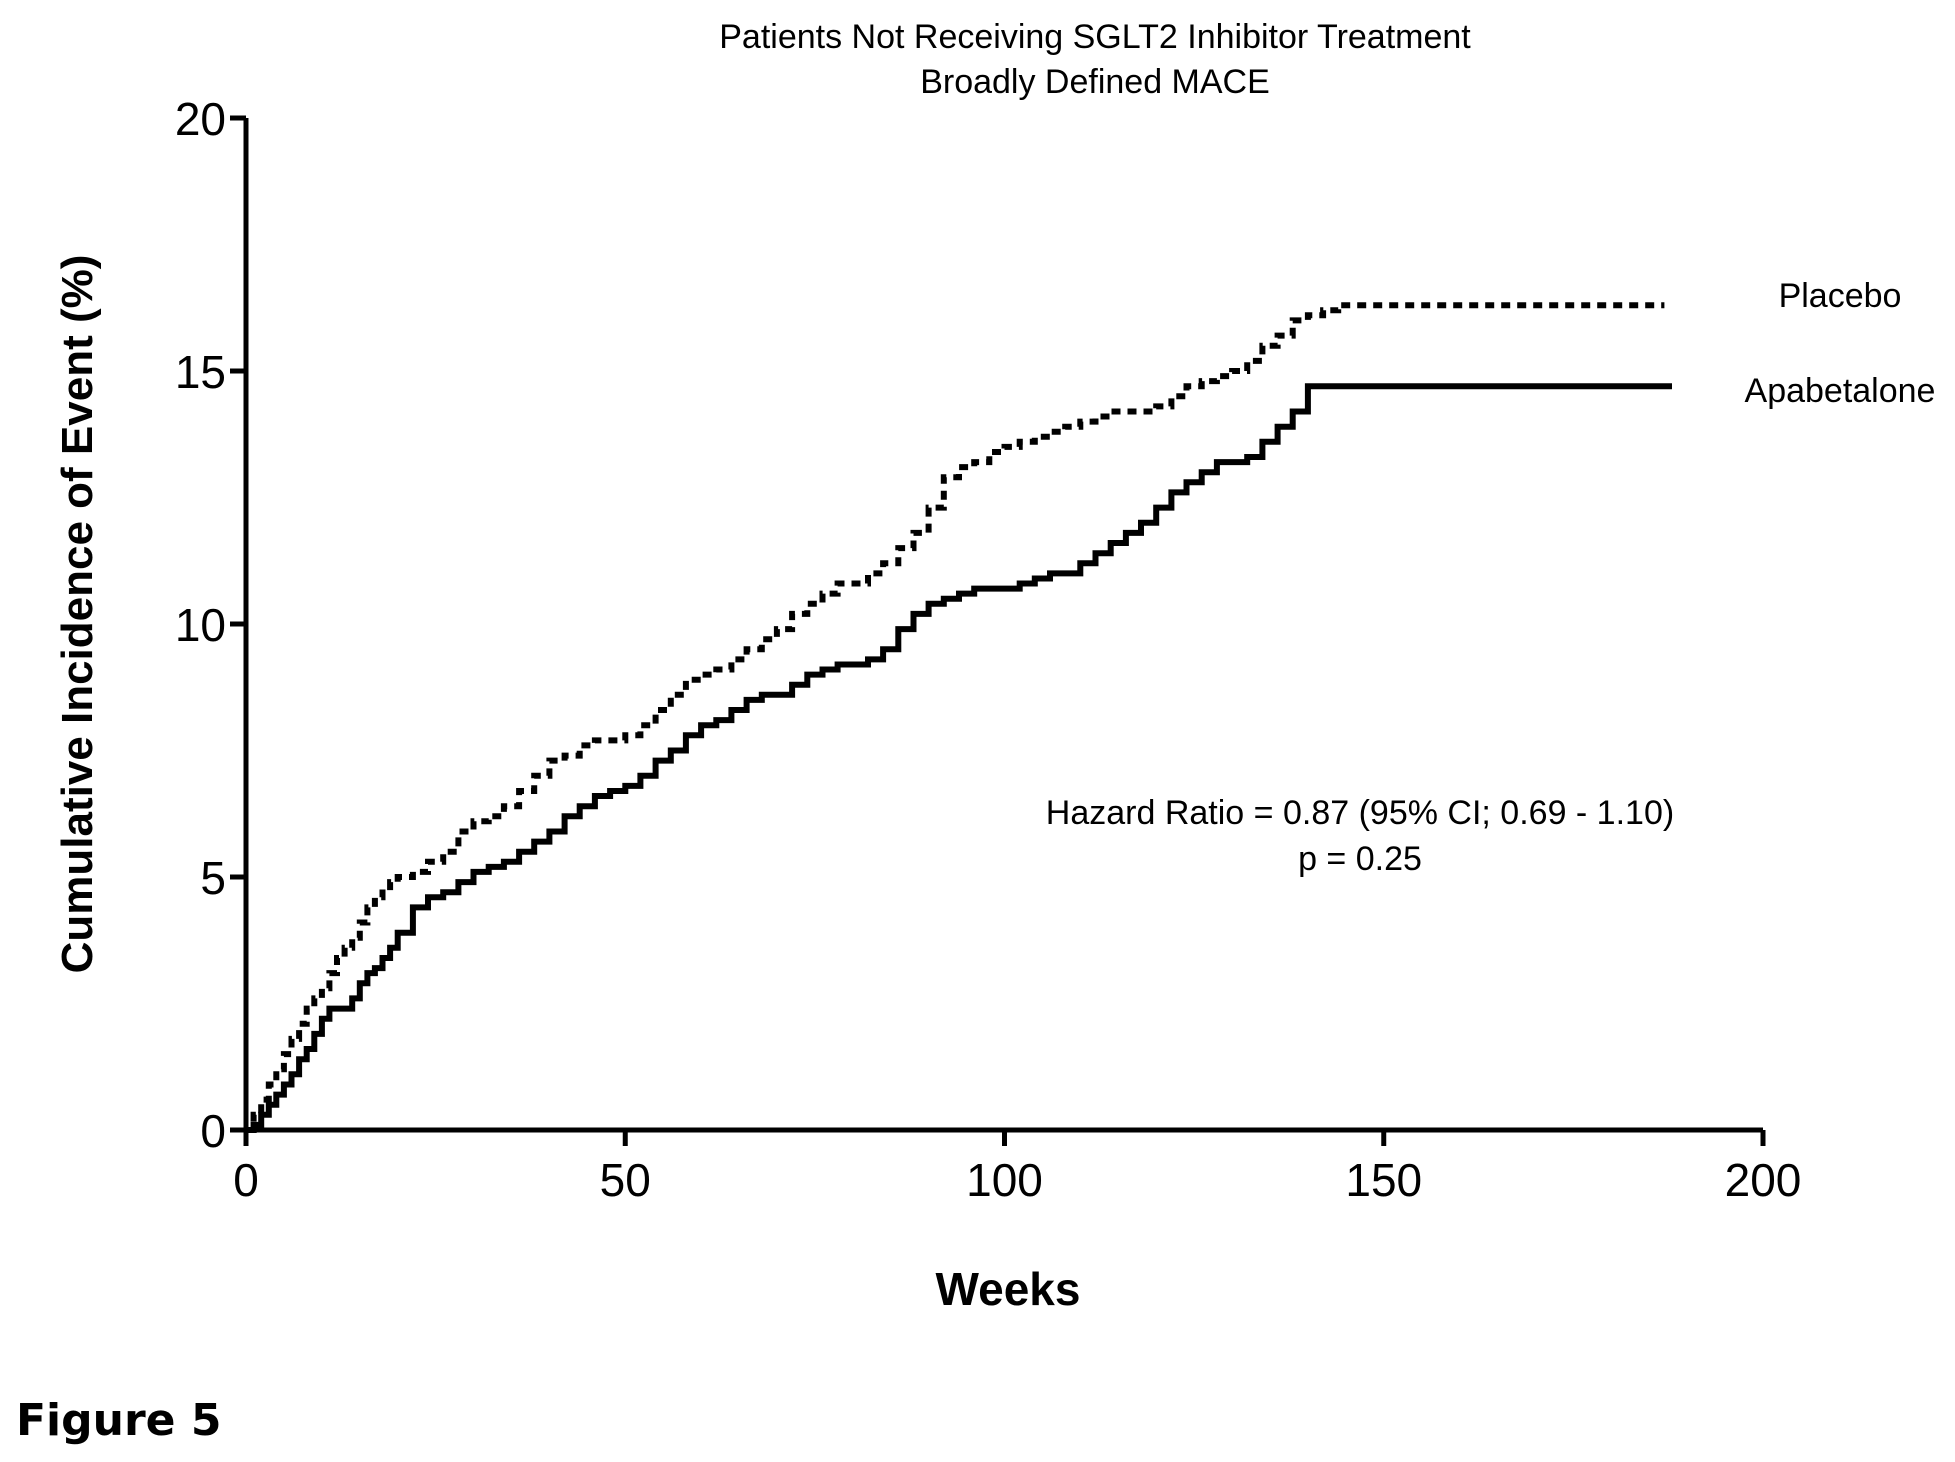  What do you see at coordinates (1095, 82) in the screenshot?
I see `chart-subtitle: Broadly Defined MACE` at bounding box center [1095, 82].